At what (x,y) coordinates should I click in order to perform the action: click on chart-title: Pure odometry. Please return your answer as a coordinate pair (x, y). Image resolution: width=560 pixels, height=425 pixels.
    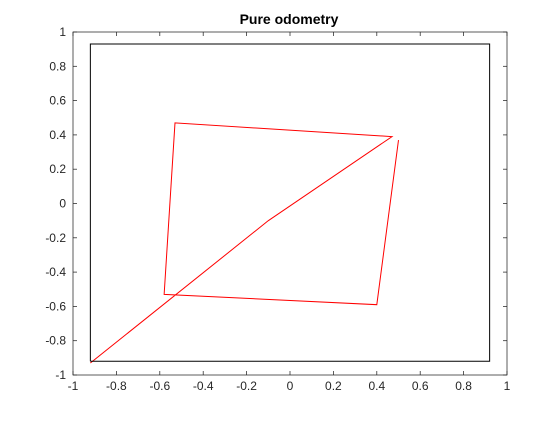
    Looking at the image, I should click on (289, 19).